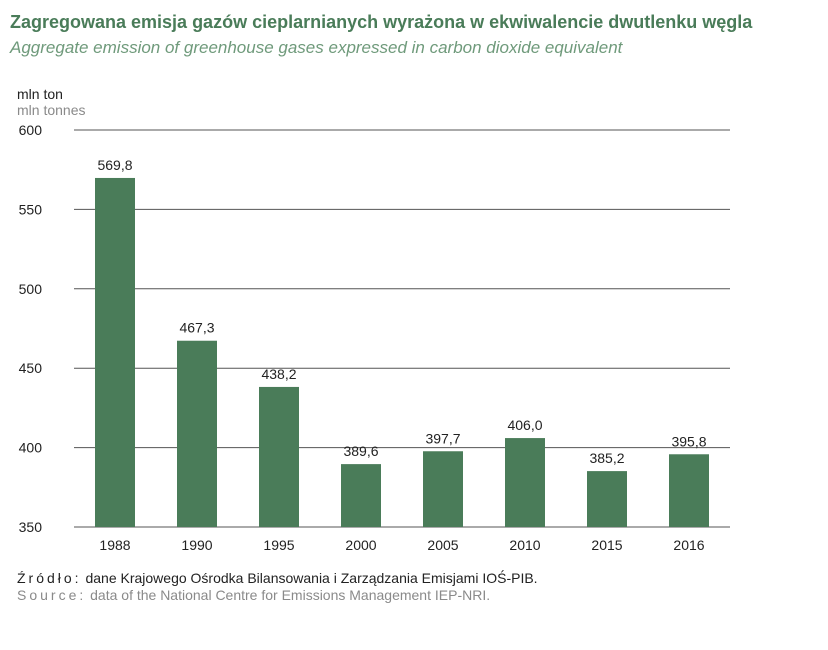  I want to click on data-label: 569,8, so click(114, 165).